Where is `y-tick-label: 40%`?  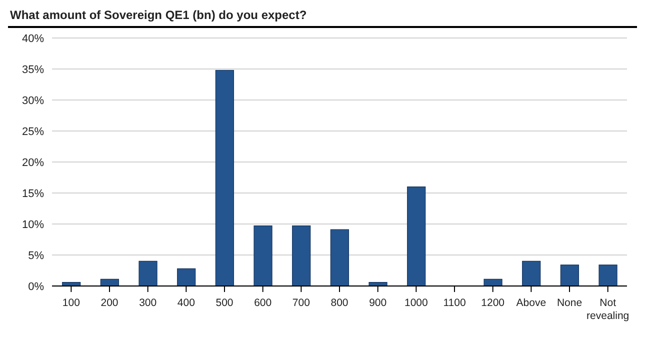 y-tick-label: 40% is located at coordinates (33, 38).